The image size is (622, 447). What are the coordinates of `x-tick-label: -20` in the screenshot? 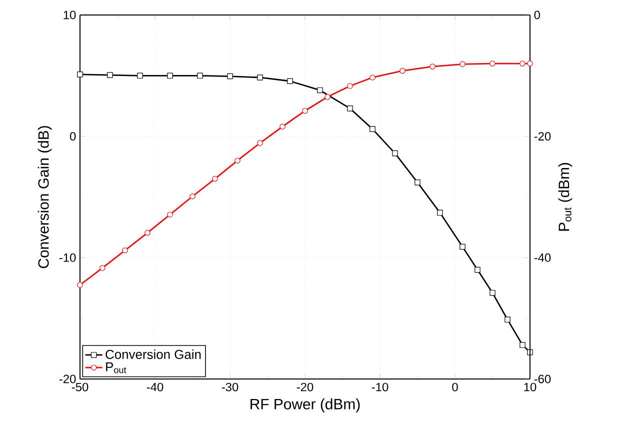 It's located at (305, 387).